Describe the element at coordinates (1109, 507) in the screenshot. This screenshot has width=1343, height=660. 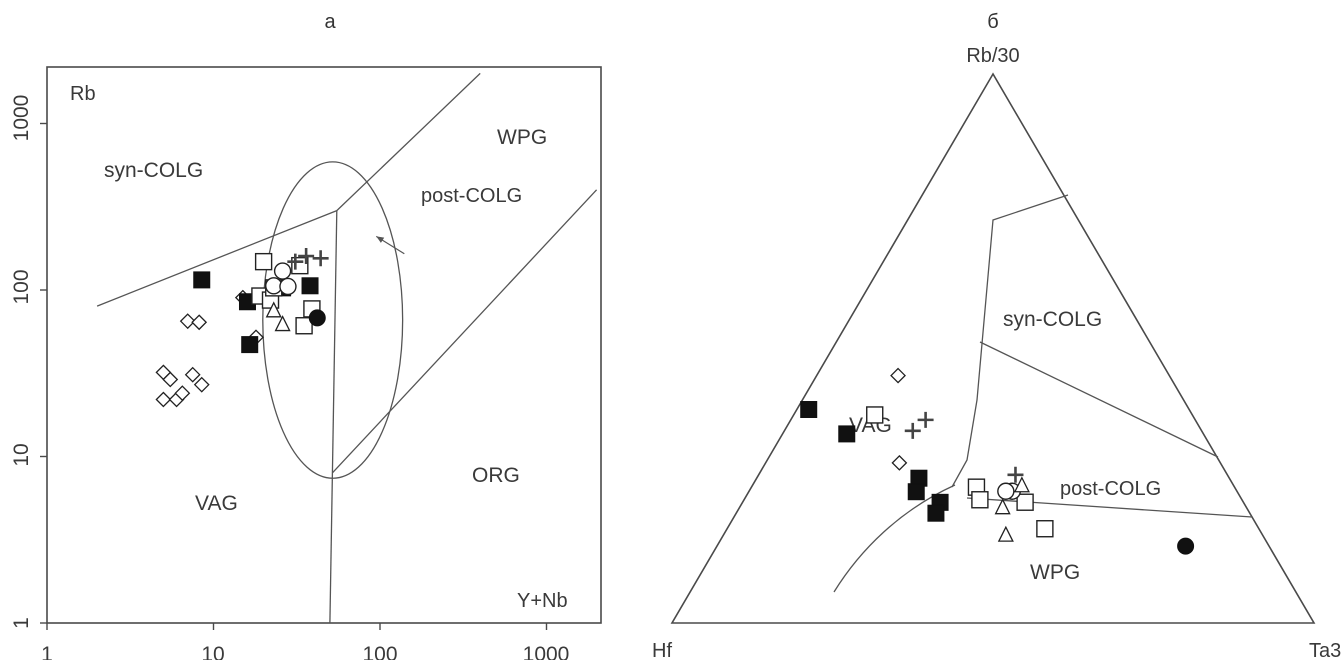
I see `boundary-postcolg-wpg` at that location.